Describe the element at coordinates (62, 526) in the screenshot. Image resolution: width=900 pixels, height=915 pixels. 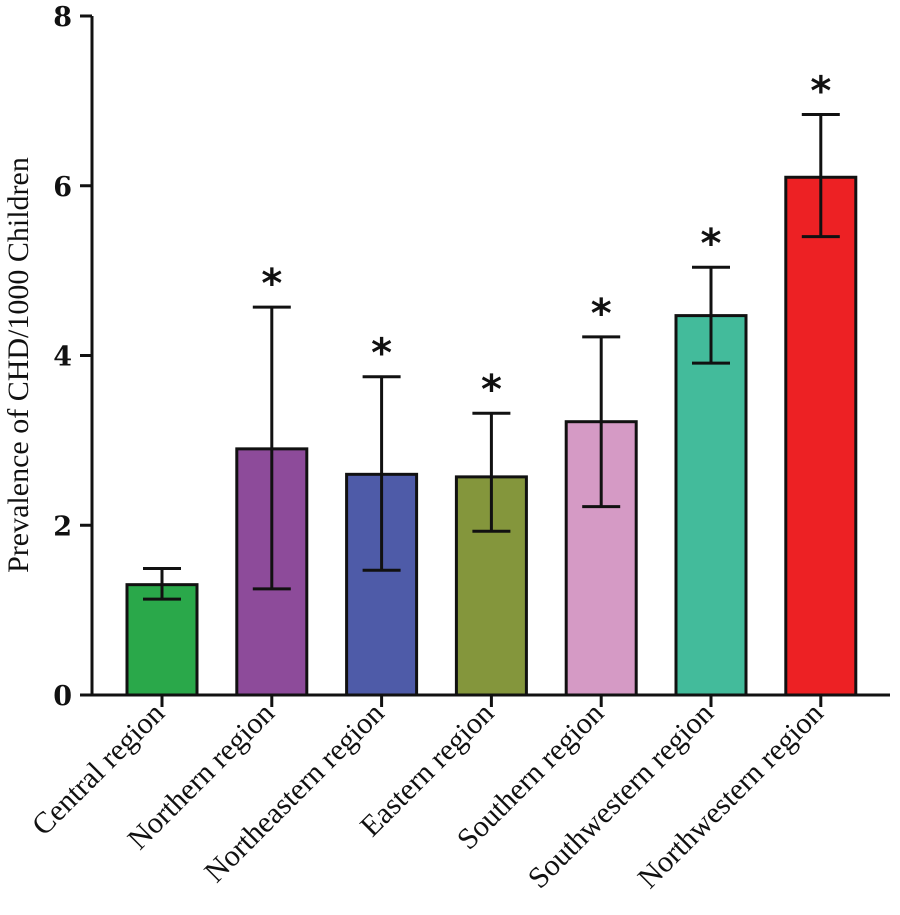
I see `y-tick-label: 2` at that location.